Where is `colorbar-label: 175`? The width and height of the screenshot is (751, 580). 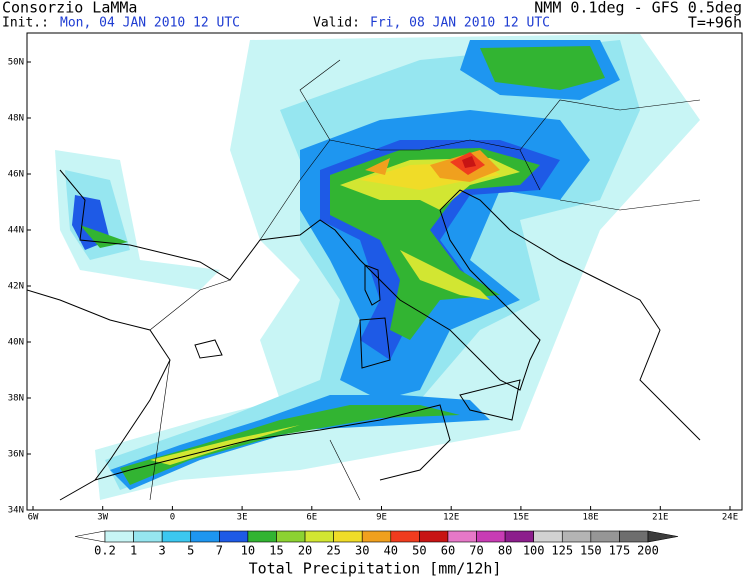 colorbar-label: 175 is located at coordinates (620, 551).